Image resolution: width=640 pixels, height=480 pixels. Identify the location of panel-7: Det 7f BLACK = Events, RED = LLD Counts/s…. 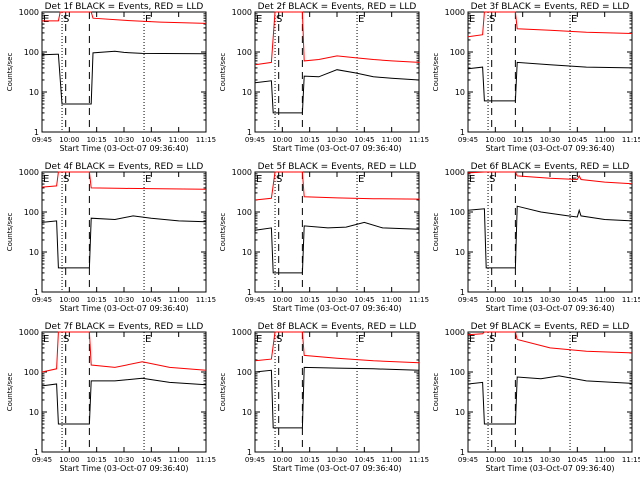
(111, 397).